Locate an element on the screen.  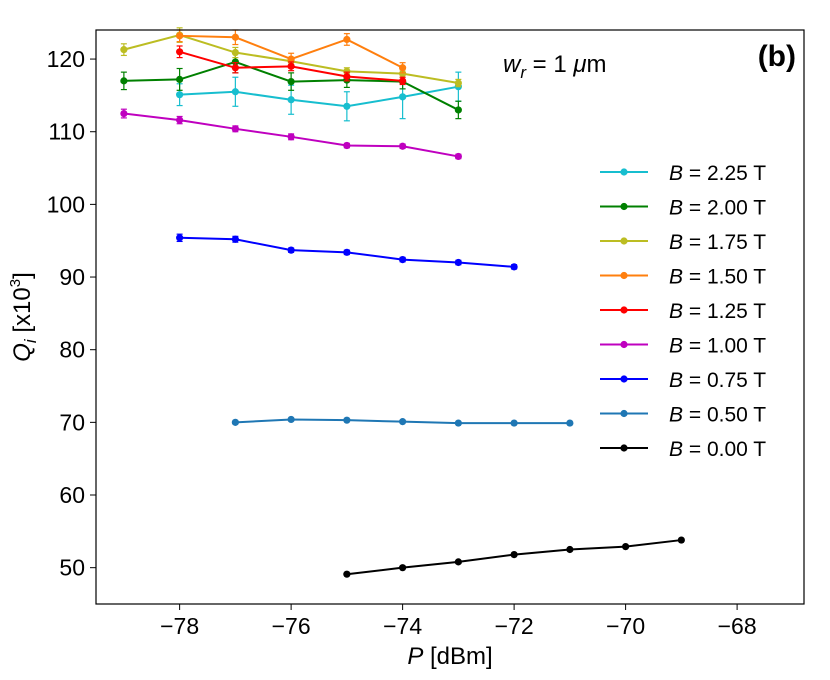
legend-label: B = 2.00 T is located at coordinates (717, 208).